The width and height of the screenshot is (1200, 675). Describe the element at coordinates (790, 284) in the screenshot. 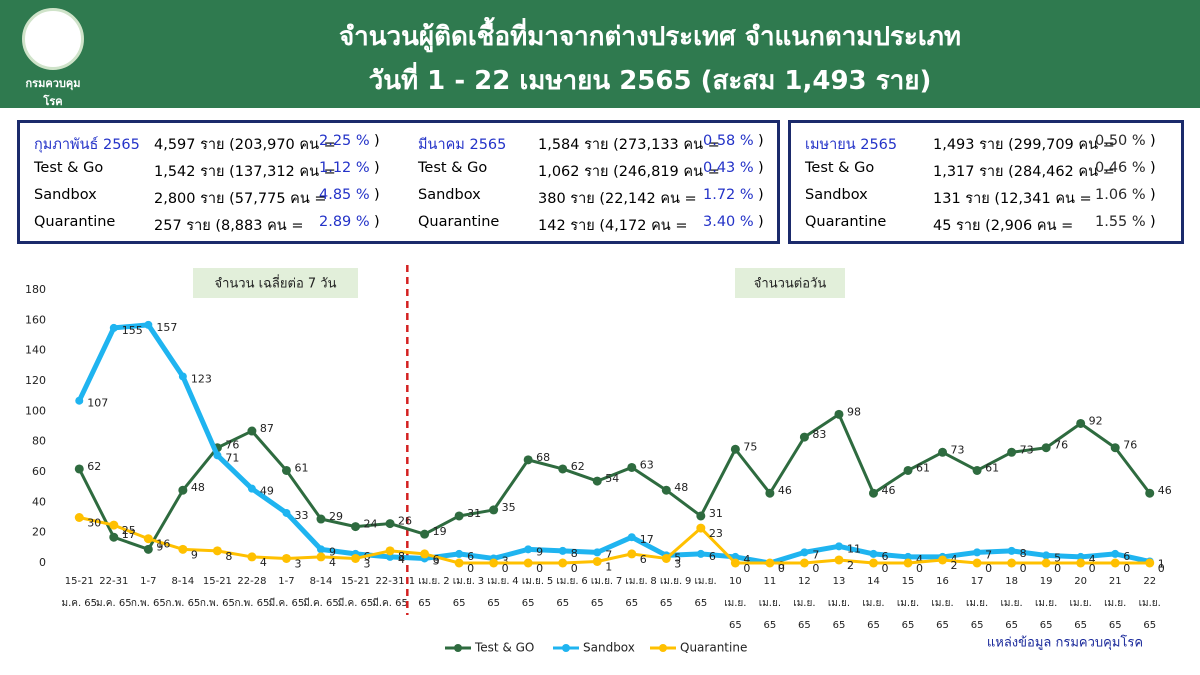

I see `annotation: จำนวนต่อวัน` at that location.